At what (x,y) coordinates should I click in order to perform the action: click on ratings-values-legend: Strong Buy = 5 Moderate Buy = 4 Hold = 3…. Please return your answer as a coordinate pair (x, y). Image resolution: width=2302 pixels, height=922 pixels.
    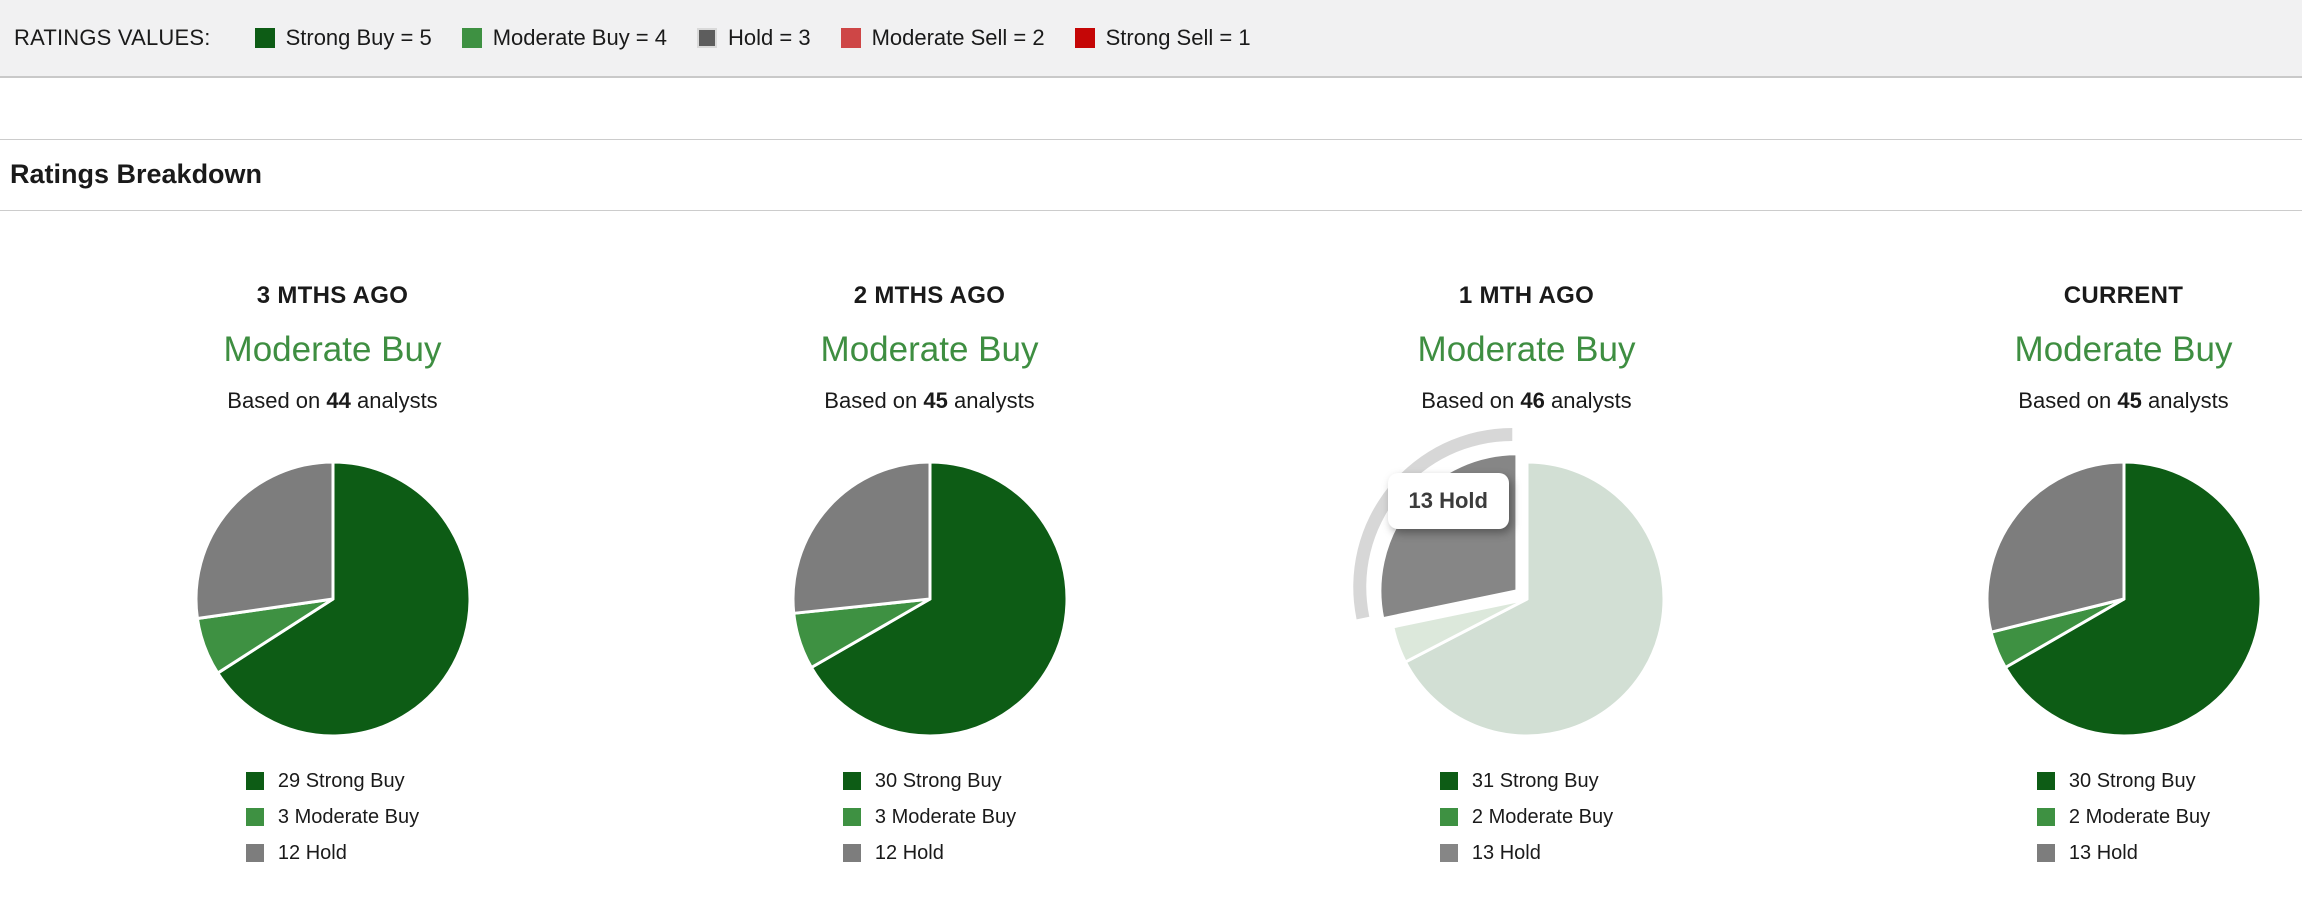
    Looking at the image, I should click on (752, 38).